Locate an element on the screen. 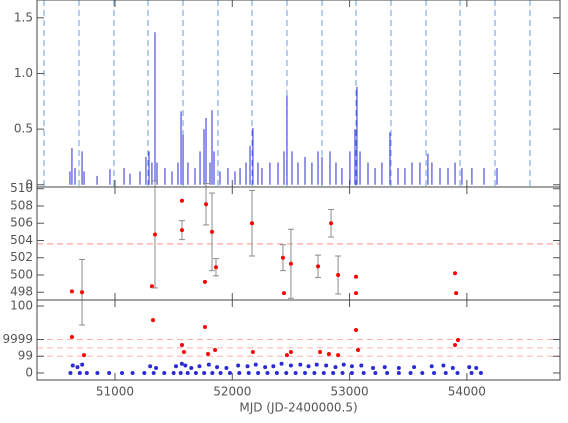  x-axis-label: MJD (JD-2400000.5) is located at coordinates (298, 408).